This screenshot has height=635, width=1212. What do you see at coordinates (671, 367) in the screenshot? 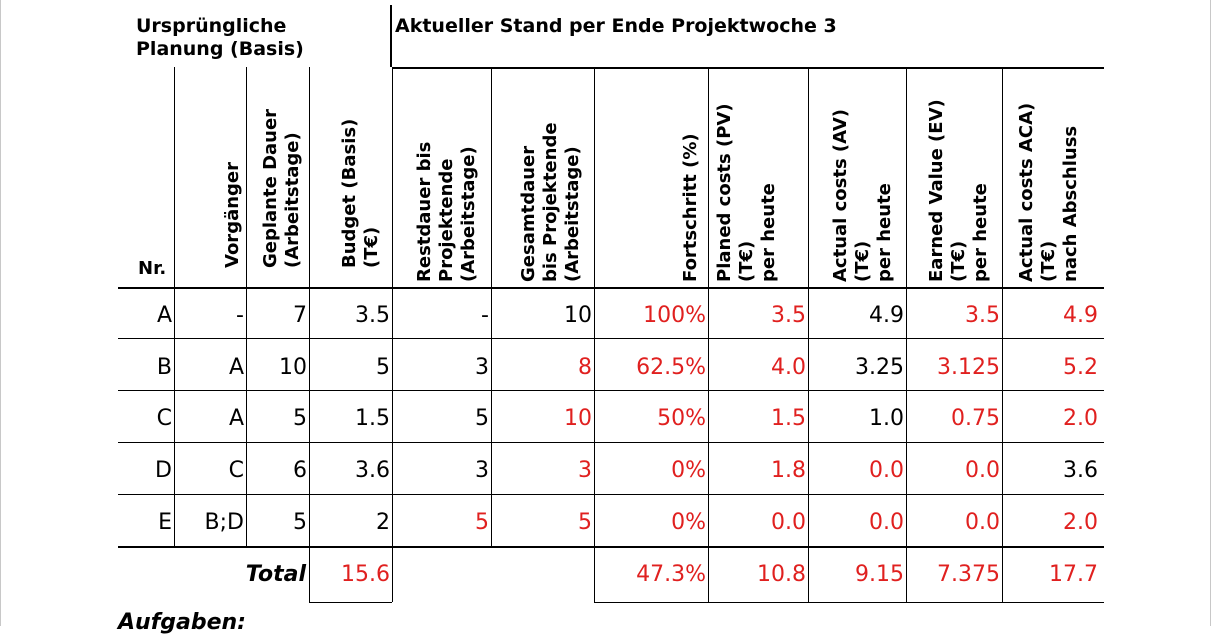
I see `cell-fortschritt: 62.5%` at bounding box center [671, 367].